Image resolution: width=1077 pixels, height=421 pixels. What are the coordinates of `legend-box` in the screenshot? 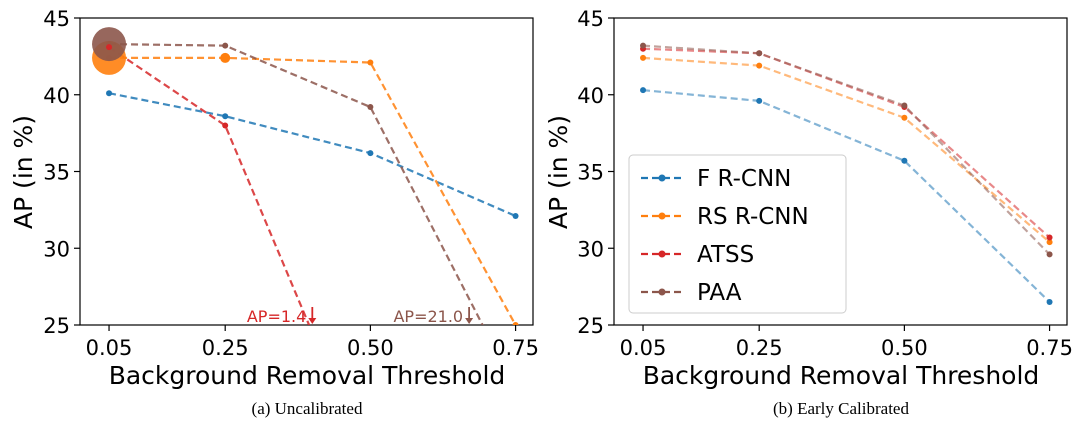 It's located at (737, 234).